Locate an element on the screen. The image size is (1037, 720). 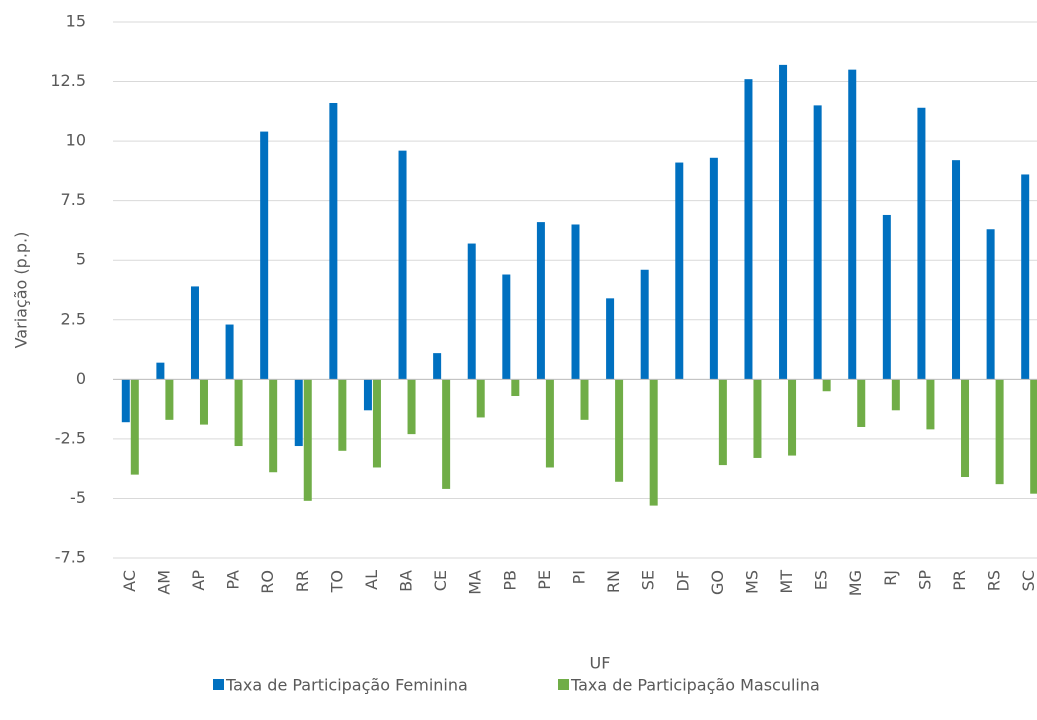
x-tick-label: PR is located at coordinates (959, 580).